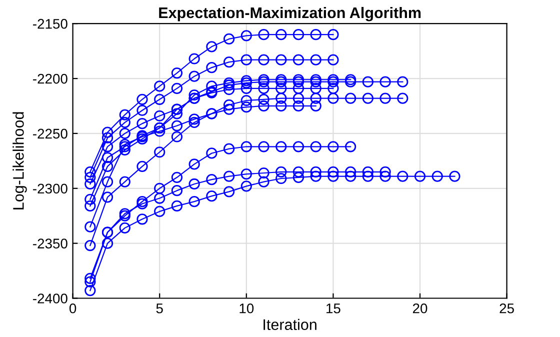 The height and width of the screenshot is (337, 560). What do you see at coordinates (50, 243) in the screenshot?
I see `y-tick-label: -2350` at bounding box center [50, 243].